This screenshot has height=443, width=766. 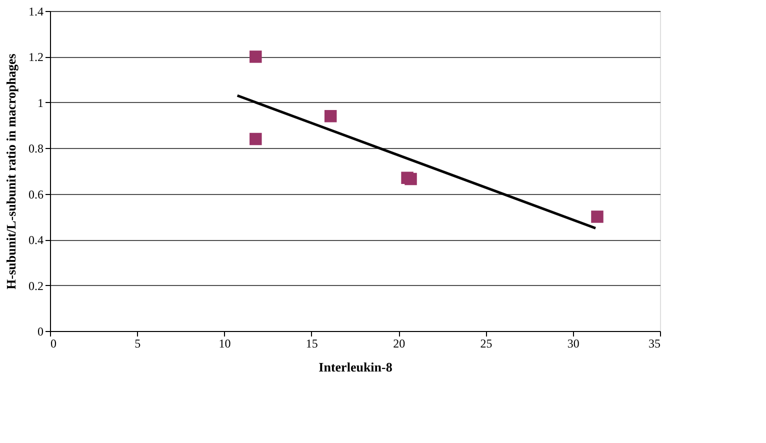 I want to click on x-tick-label: 25, so click(x=486, y=343).